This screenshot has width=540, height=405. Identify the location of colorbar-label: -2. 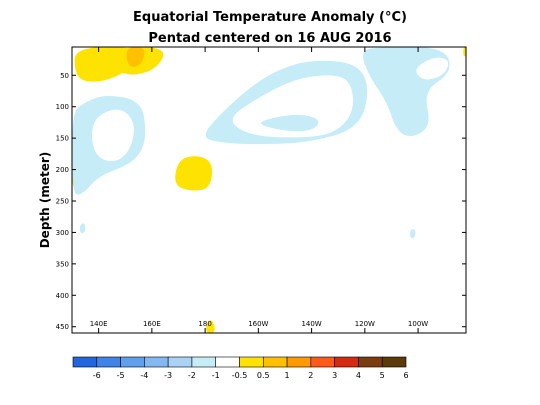
(192, 375).